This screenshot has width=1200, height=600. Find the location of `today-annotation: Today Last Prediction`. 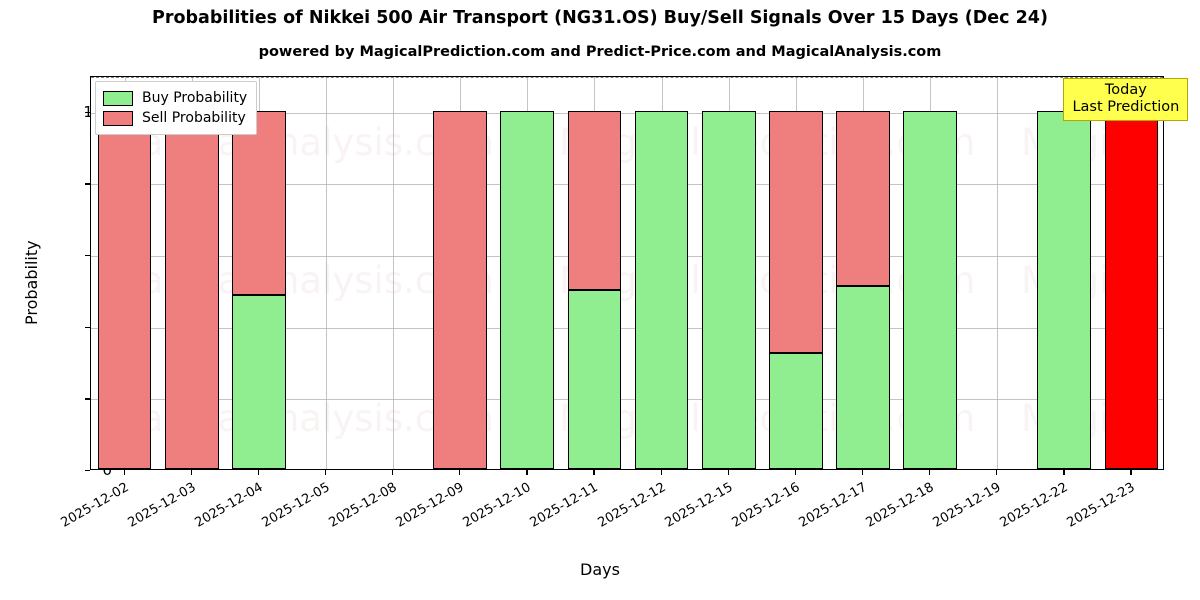

today-annotation: Today Last Prediction is located at coordinates (1126, 100).